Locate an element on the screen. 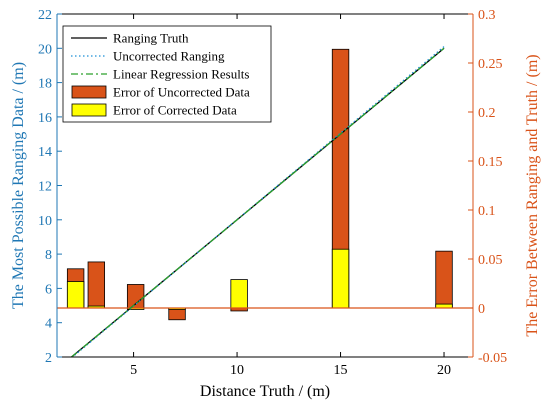 The image size is (550, 409). legend-label: Error of Uncorrected Data is located at coordinates (181, 92).